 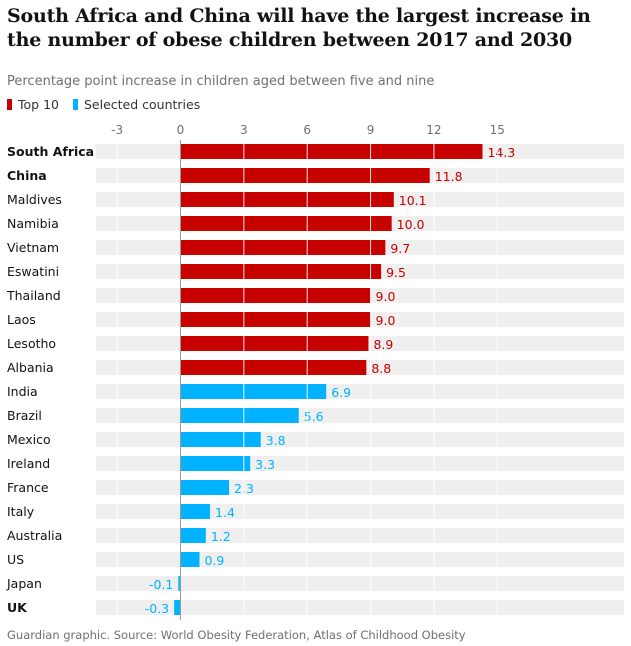 What do you see at coordinates (24, 583) in the screenshot?
I see `category-label: Japan` at bounding box center [24, 583].